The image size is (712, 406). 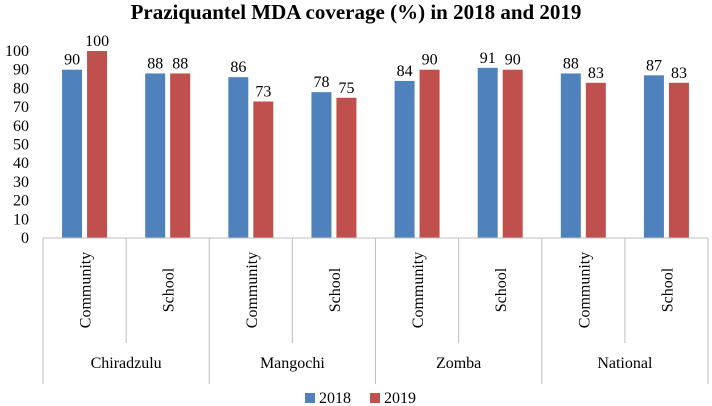 What do you see at coordinates (21, 107) in the screenshot?
I see `y-tick-label: 70` at bounding box center [21, 107].